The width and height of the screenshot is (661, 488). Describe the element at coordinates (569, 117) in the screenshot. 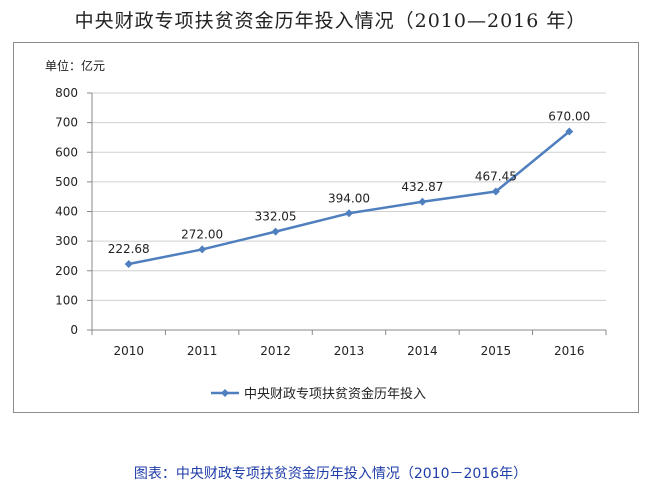

I see `data-label: 670.00` at that location.